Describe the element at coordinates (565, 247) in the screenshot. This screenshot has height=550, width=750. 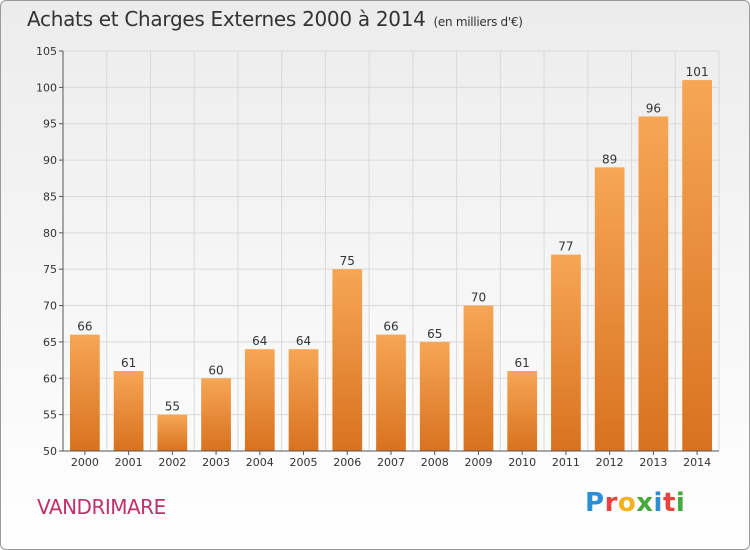
I see `data-label: 77` at that location.